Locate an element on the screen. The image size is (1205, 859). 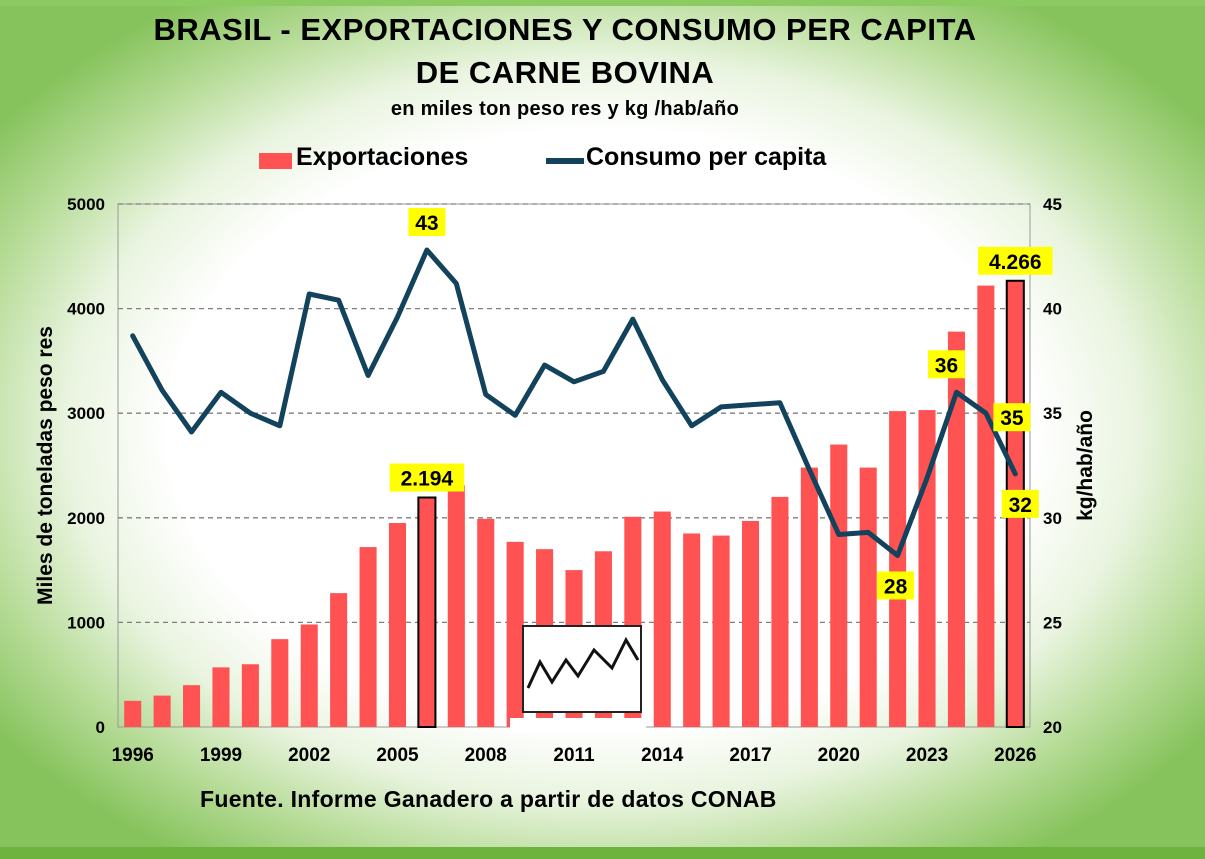
callout-label-2006: 2.194 is located at coordinates (427, 479).